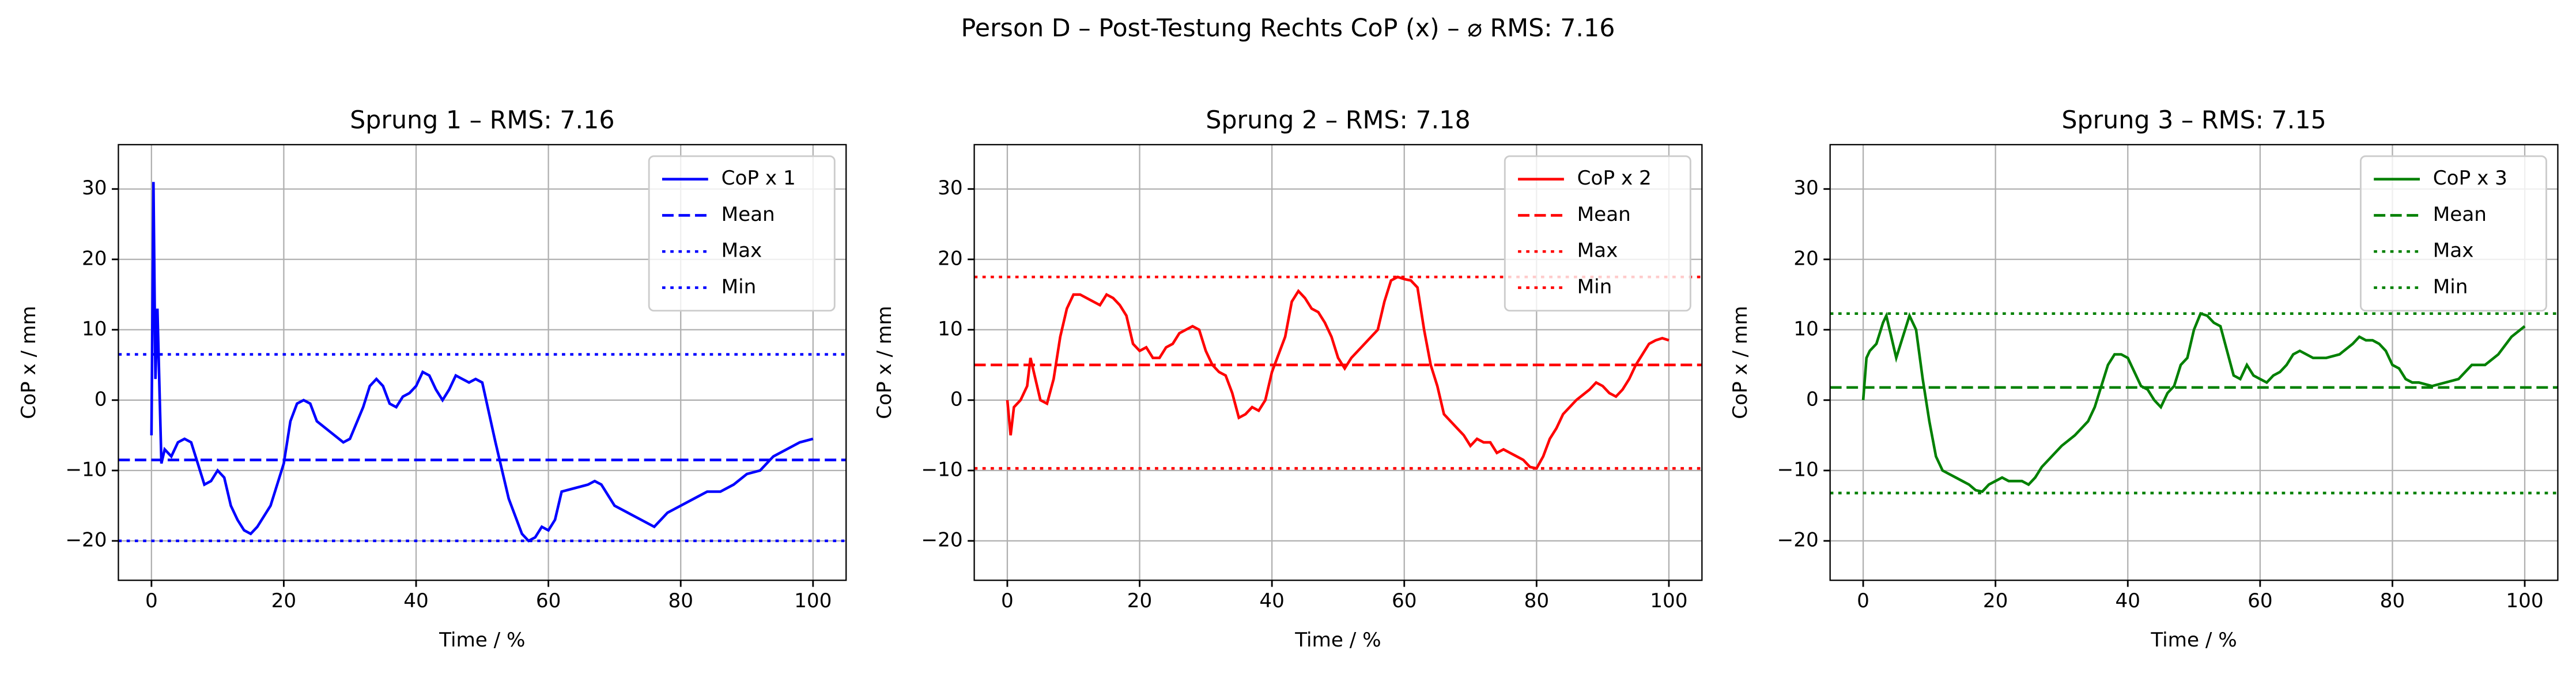 The image size is (2576, 673). What do you see at coordinates (759, 178) in the screenshot?
I see `legend-label: CoP x 1` at bounding box center [759, 178].